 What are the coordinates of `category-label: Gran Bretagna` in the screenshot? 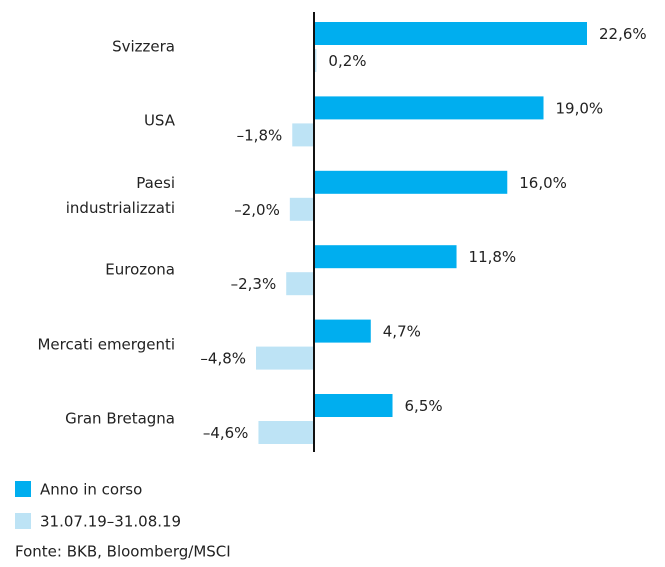 It's located at (120, 418).